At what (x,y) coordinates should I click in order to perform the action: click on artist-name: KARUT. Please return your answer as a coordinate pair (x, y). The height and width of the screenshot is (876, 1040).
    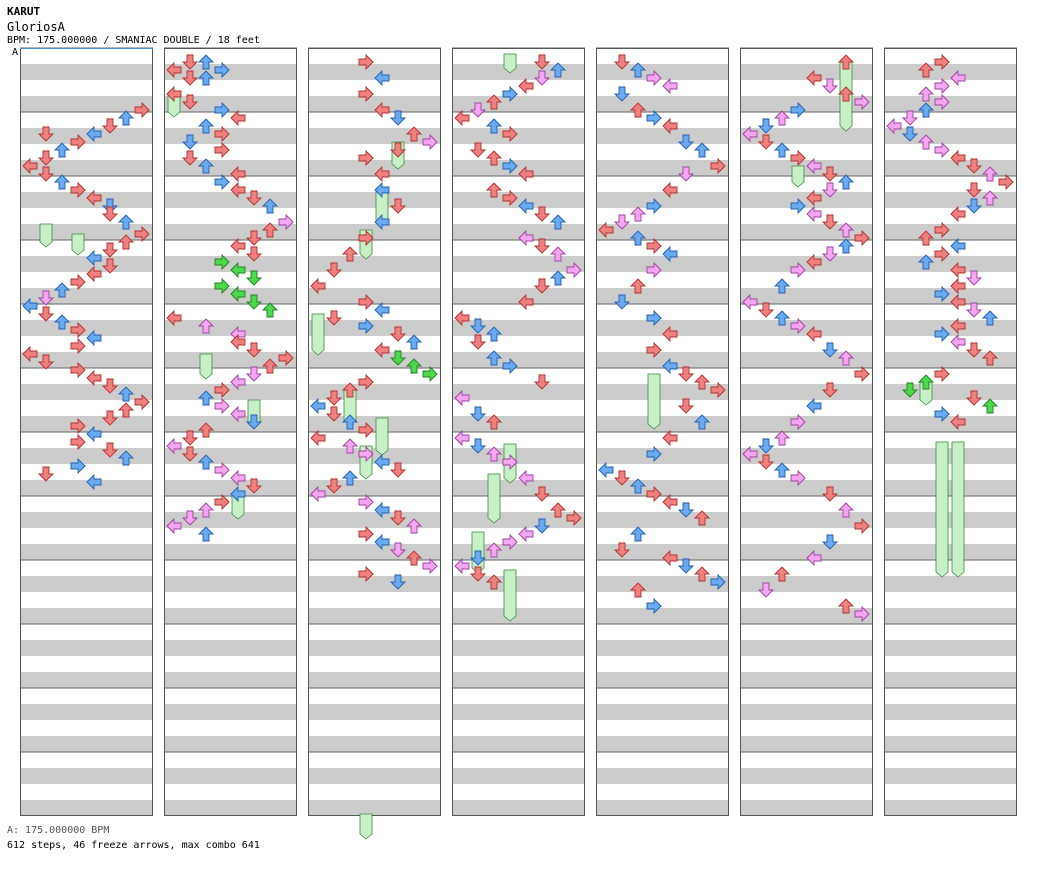
    Looking at the image, I should click on (24, 11).